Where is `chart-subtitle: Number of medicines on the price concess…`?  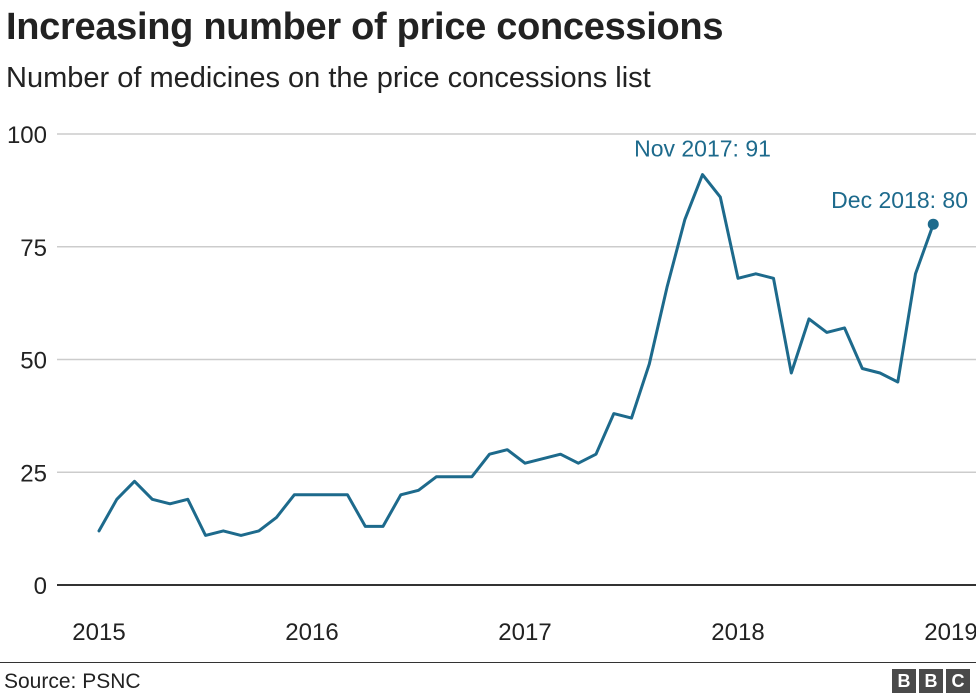
chart-subtitle: Number of medicines on the price concess… is located at coordinates (328, 78).